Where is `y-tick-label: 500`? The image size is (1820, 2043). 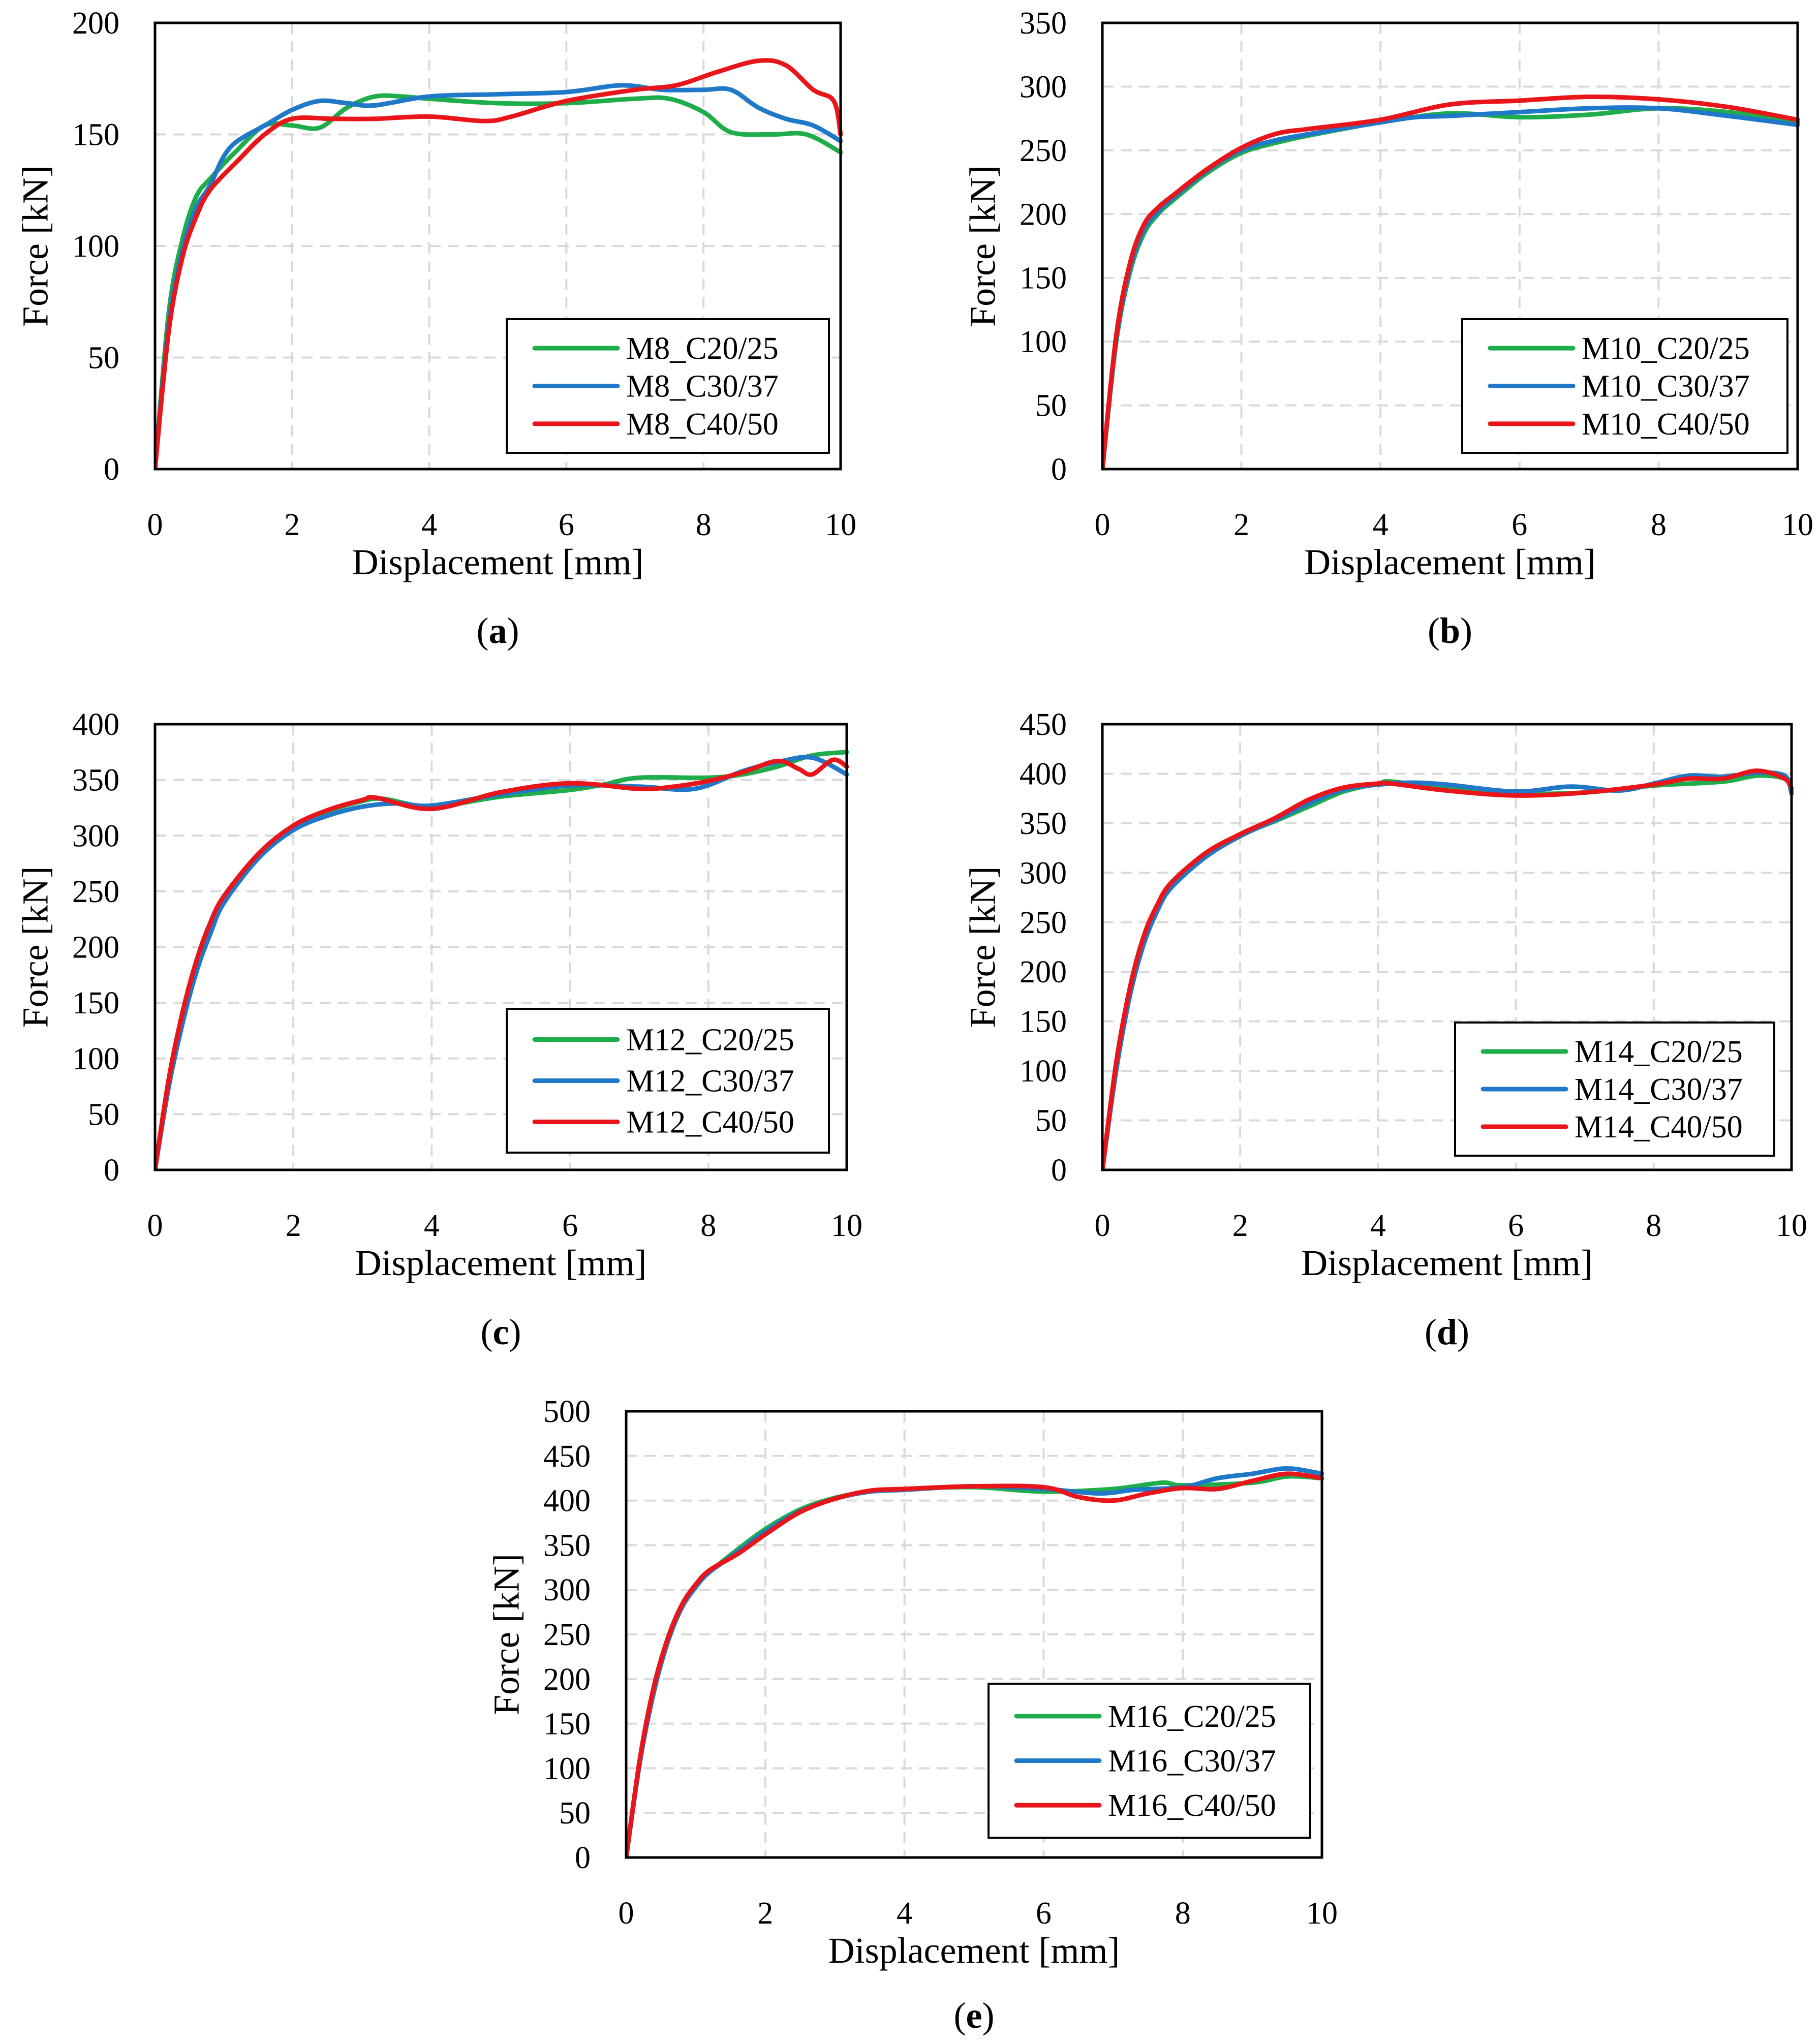
y-tick-label: 500 is located at coordinates (567, 1412).